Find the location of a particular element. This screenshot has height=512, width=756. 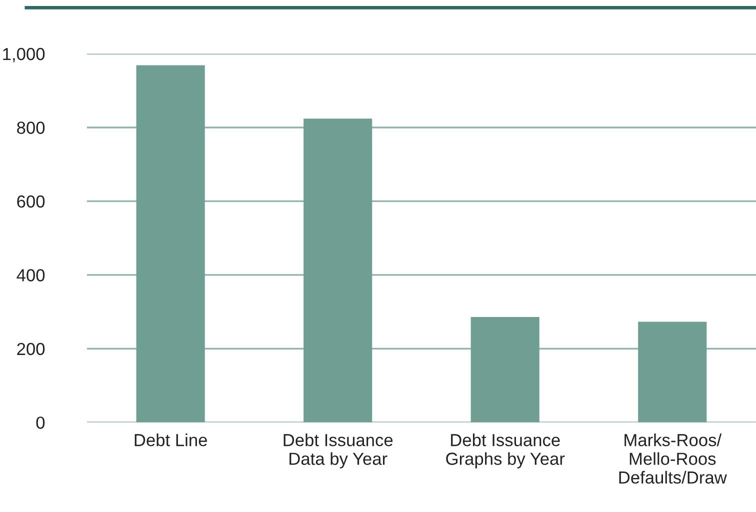

x-tick-label: Debt Issuance Data by Year is located at coordinates (338, 451).